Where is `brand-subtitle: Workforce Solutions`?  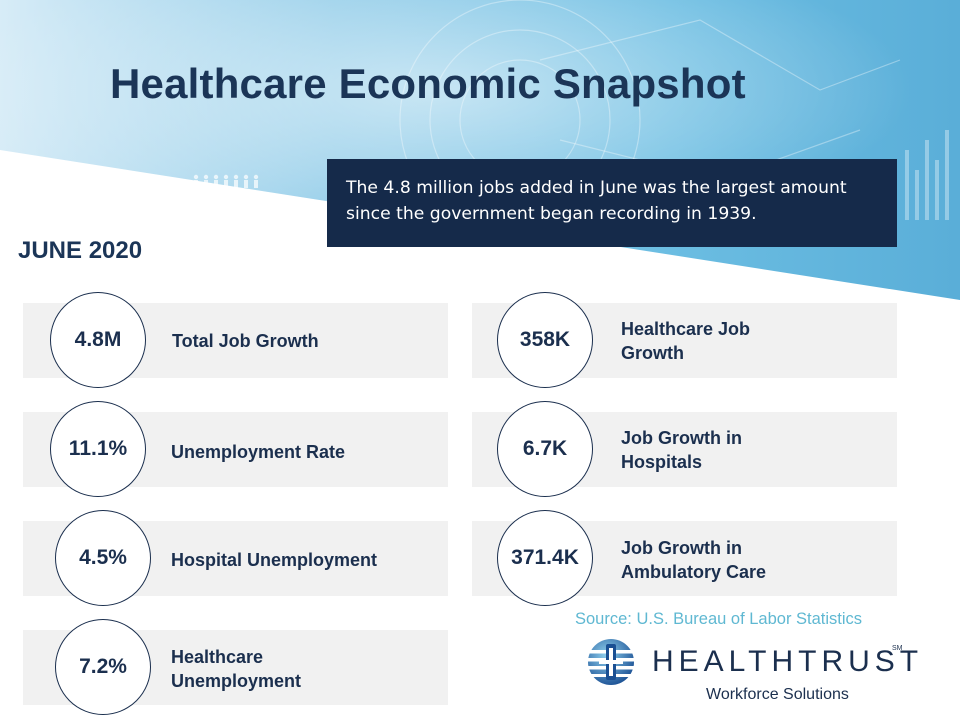
brand-subtitle: Workforce Solutions is located at coordinates (777, 694).